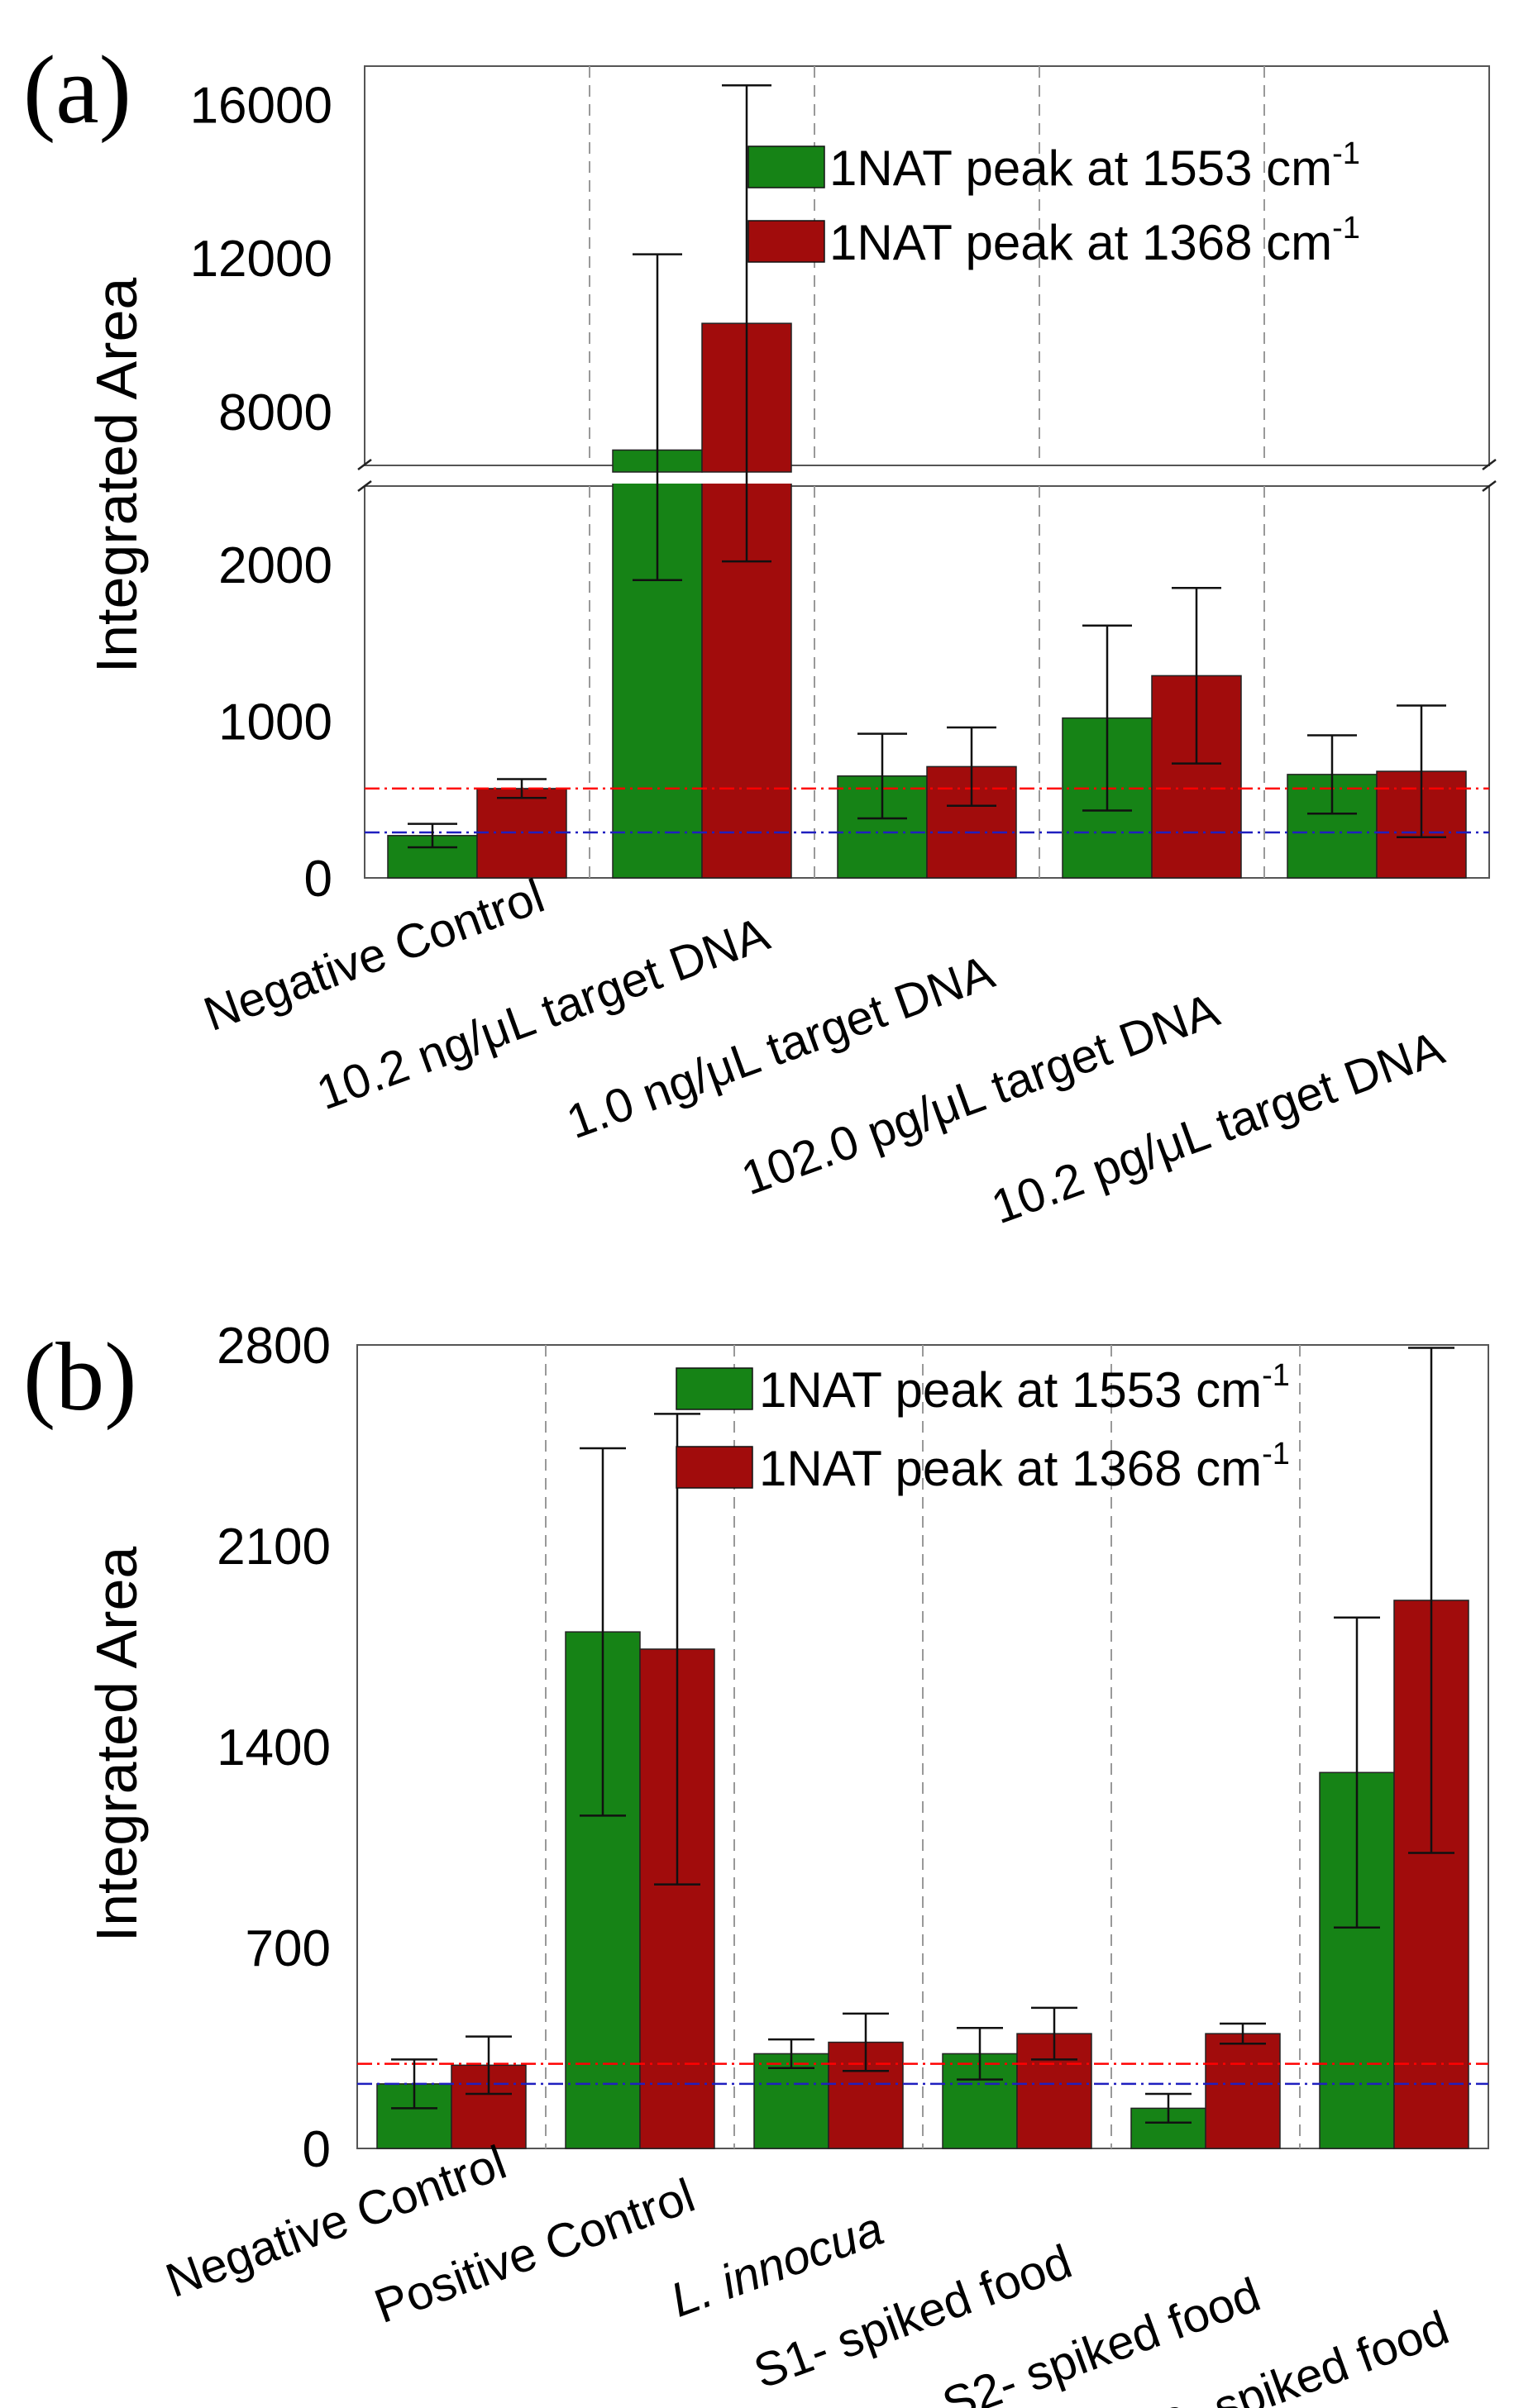  What do you see at coordinates (289, 1948) in the screenshot?
I see `y-tick-label-700: 700` at bounding box center [289, 1948].